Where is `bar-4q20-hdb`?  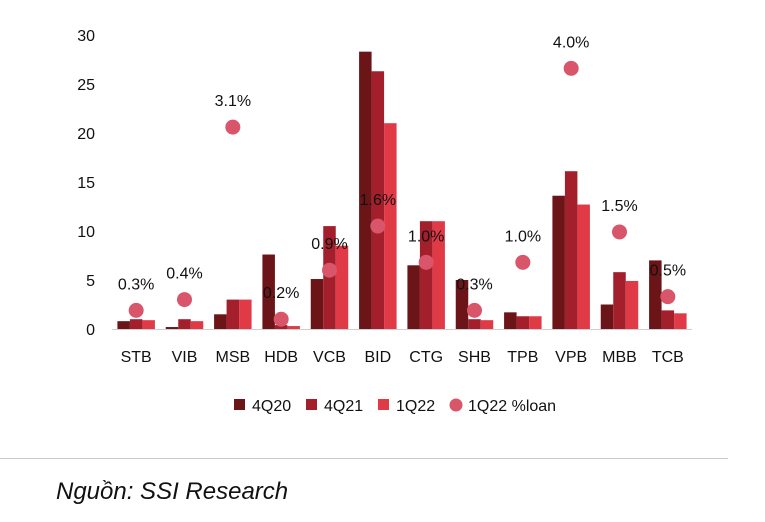 bar-4q20-hdb is located at coordinates (268, 291).